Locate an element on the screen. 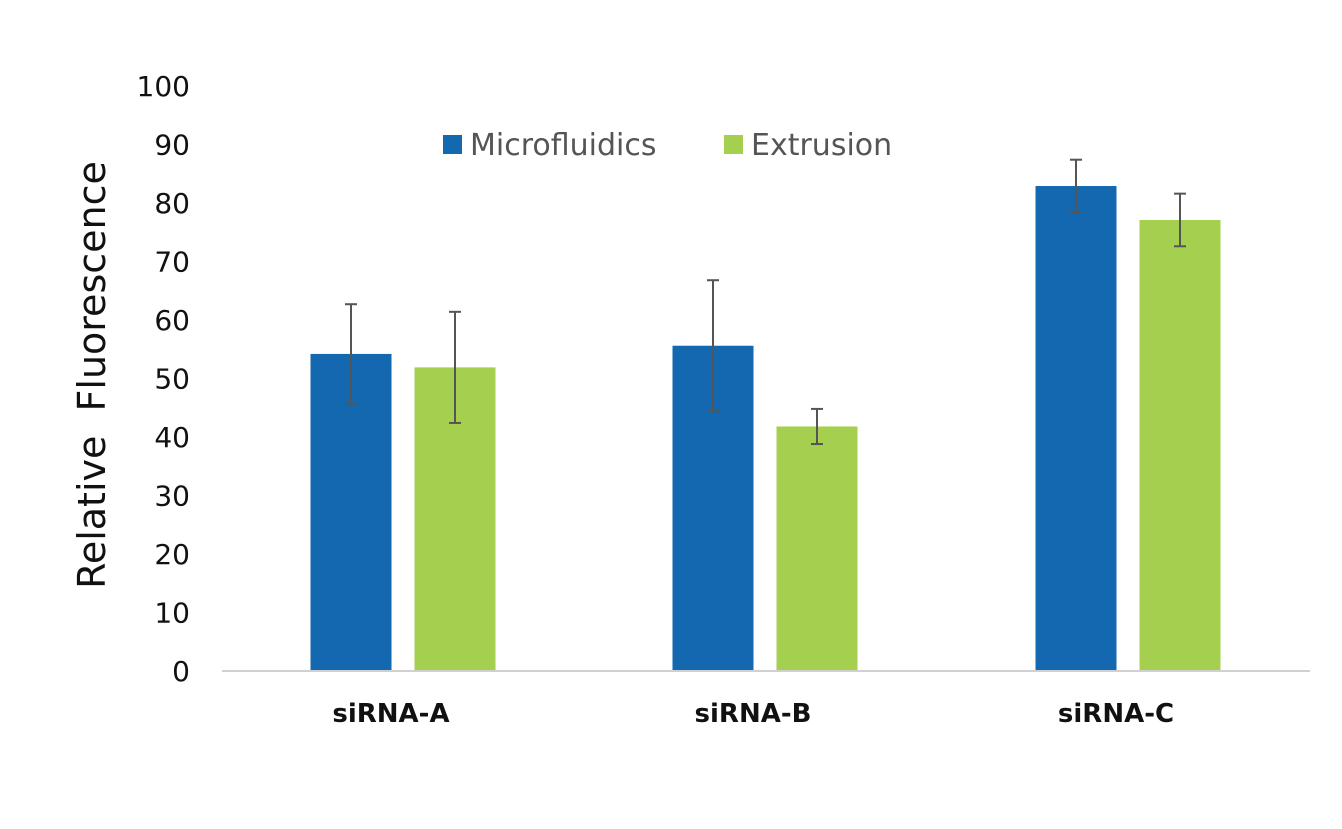  legend-item-extrusion: Extrusion is located at coordinates (808, 145).